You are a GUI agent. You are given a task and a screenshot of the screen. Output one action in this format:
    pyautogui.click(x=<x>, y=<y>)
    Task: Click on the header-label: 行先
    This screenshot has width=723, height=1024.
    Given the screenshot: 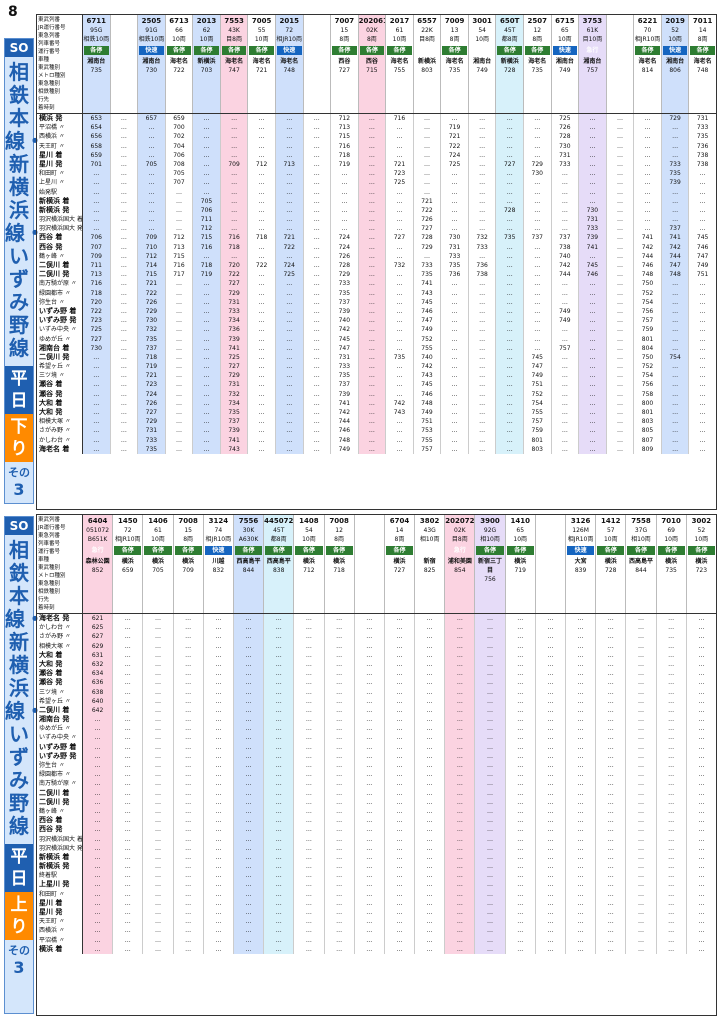 What is the action you would take?
    pyautogui.click(x=44, y=600)
    